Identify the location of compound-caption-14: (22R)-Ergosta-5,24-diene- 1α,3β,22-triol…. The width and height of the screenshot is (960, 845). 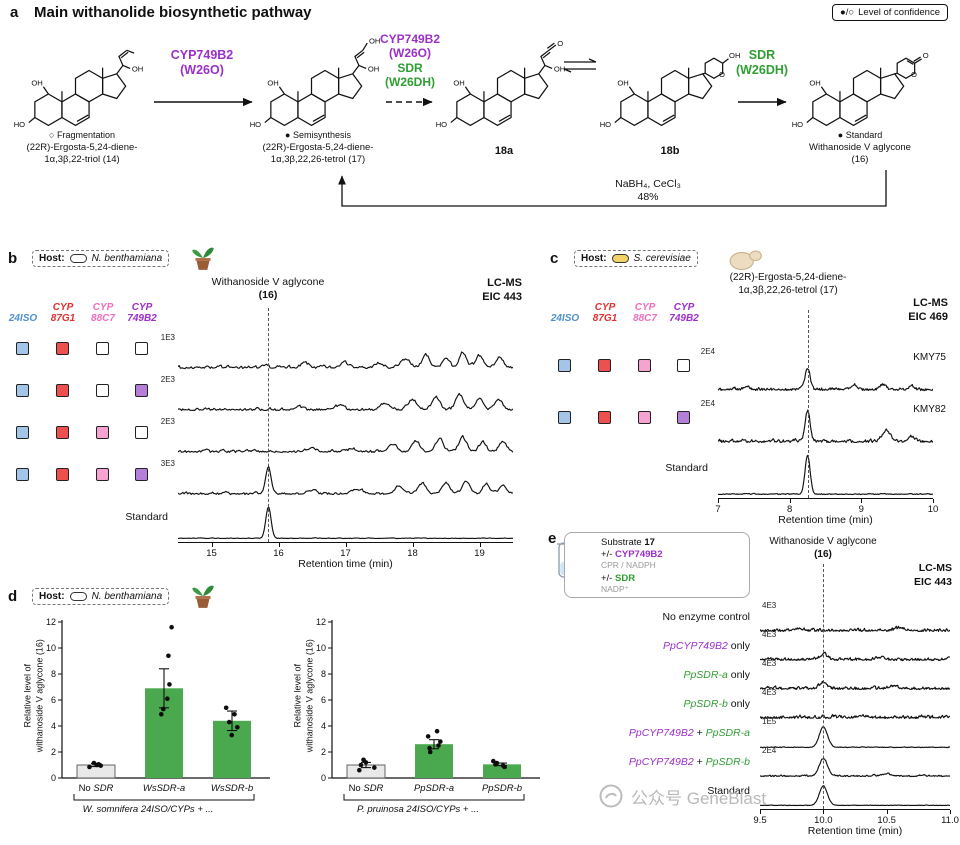
(82, 154).